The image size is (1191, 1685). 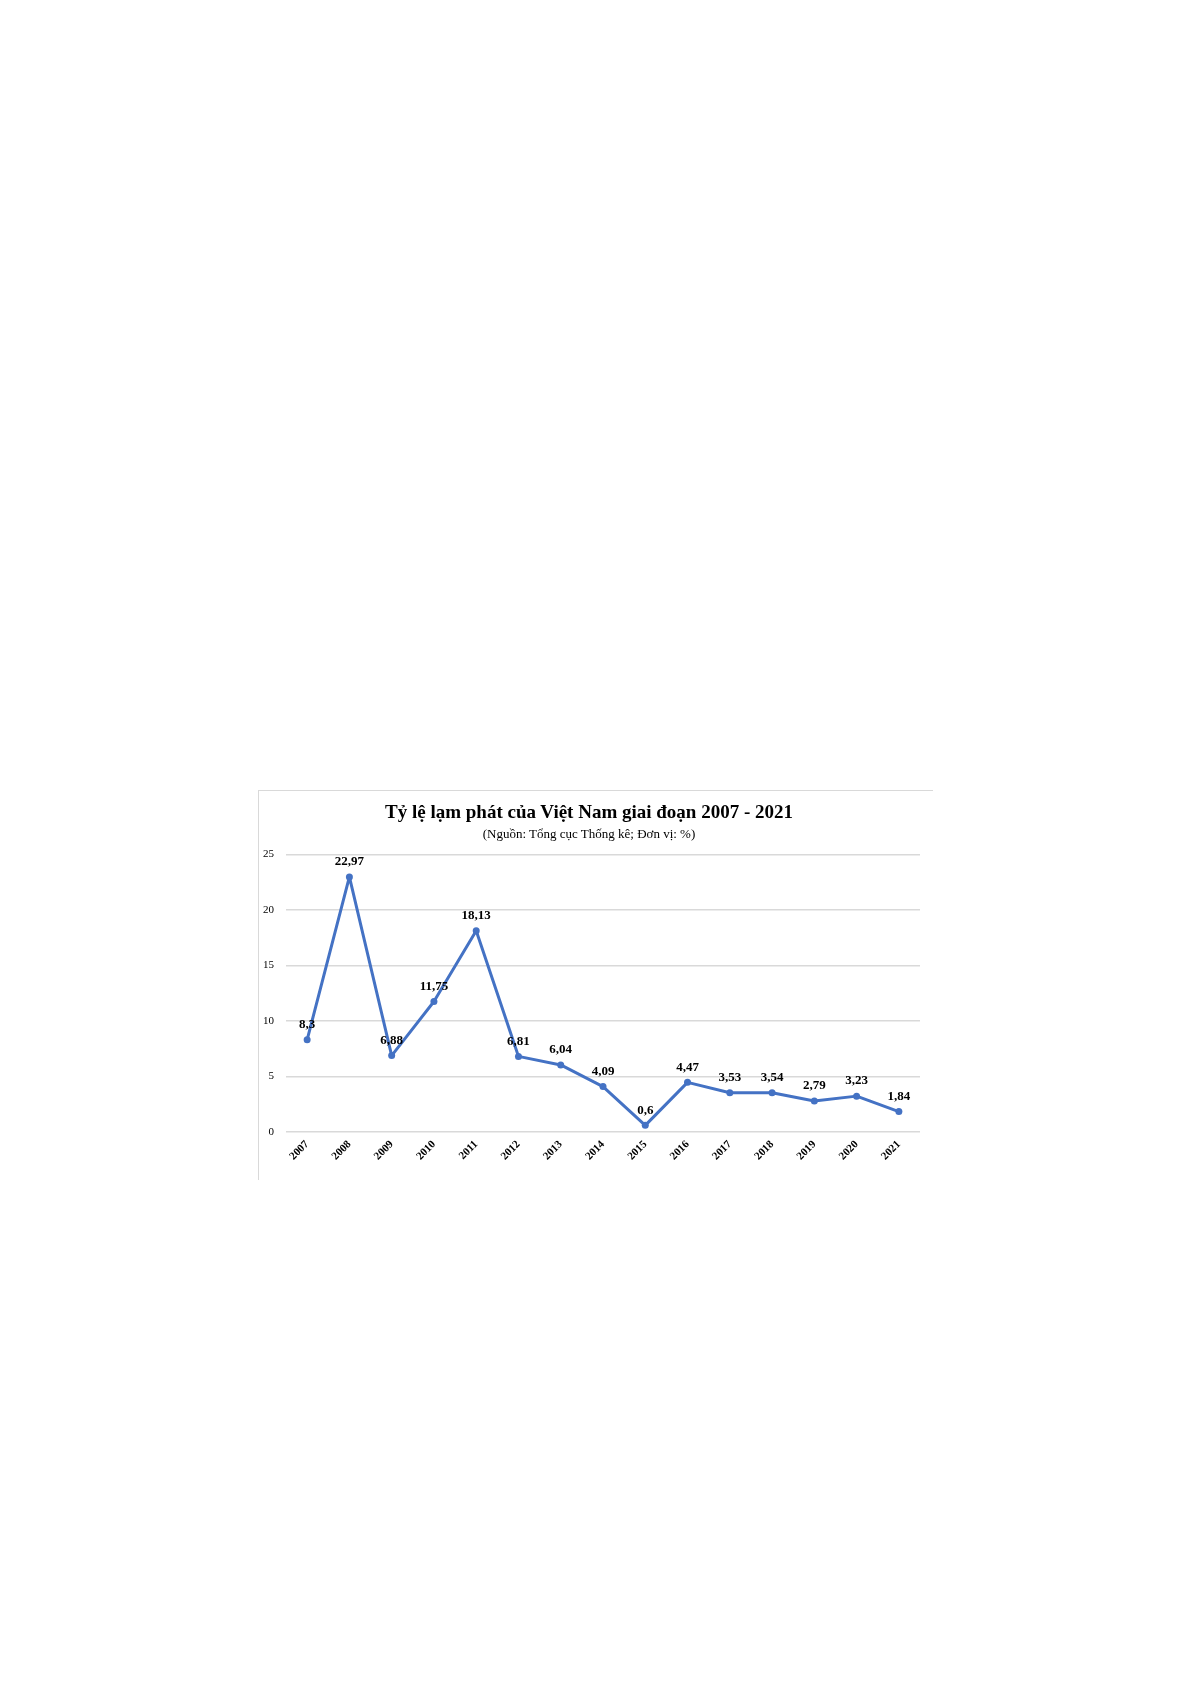 I want to click on data-label: 4,47, so click(x=688, y=1066).